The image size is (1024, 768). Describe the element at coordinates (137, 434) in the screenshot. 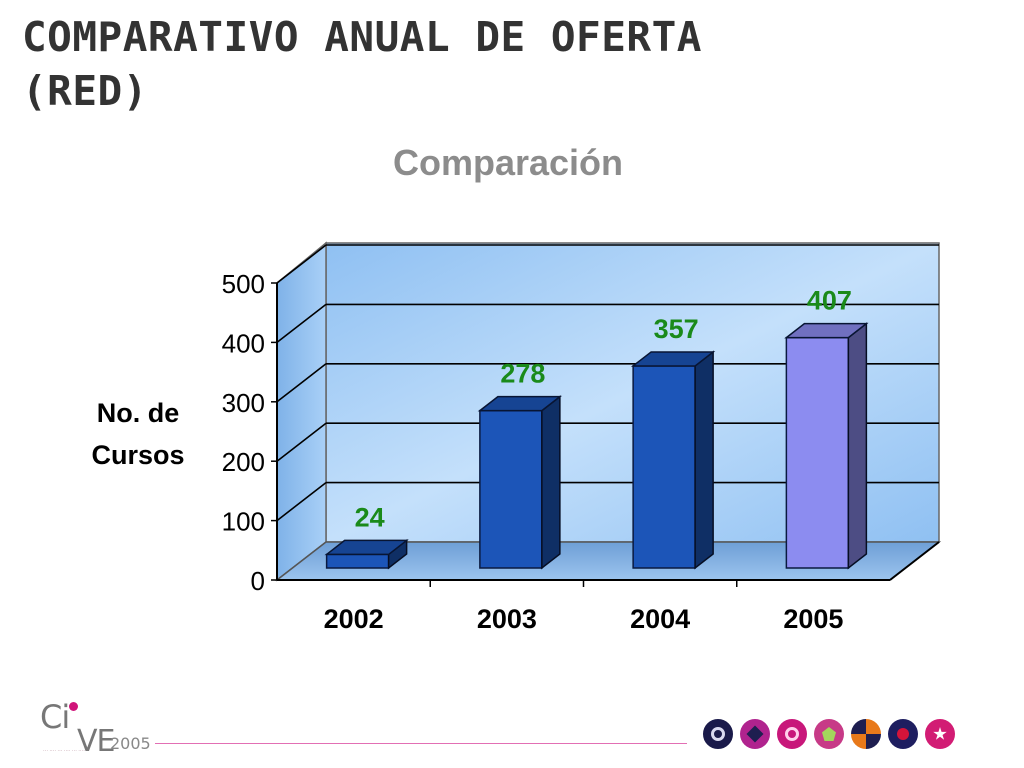

I see `y-axis-label: No. de Cursos` at that location.